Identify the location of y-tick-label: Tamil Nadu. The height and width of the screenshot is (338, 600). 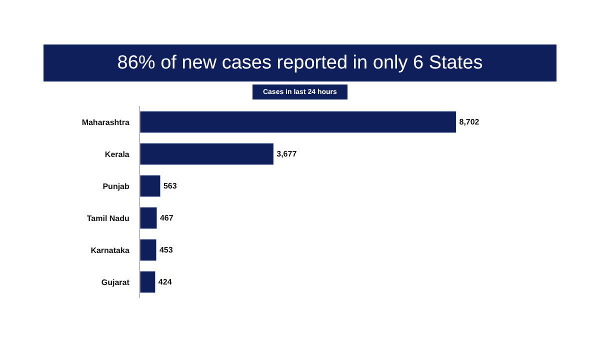
(108, 218).